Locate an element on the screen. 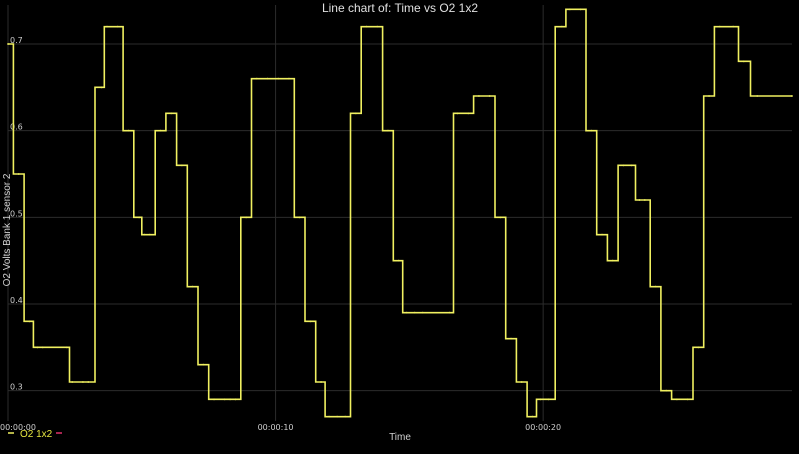 This screenshot has width=799, height=454. legend: O2 1x2 is located at coordinates (35, 434).